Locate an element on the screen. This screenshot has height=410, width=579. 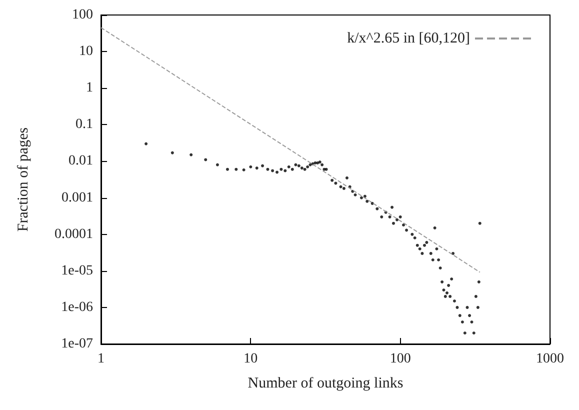
x-tick-label: 10 is located at coordinates (251, 359).